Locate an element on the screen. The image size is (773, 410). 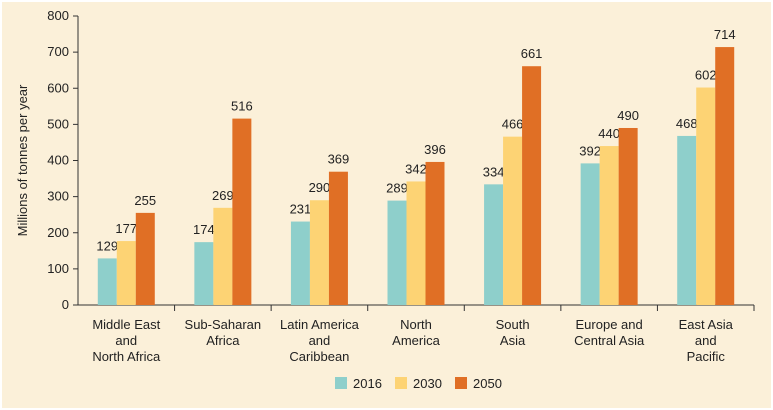
x-category-label: East Asia is located at coordinates (706, 324).